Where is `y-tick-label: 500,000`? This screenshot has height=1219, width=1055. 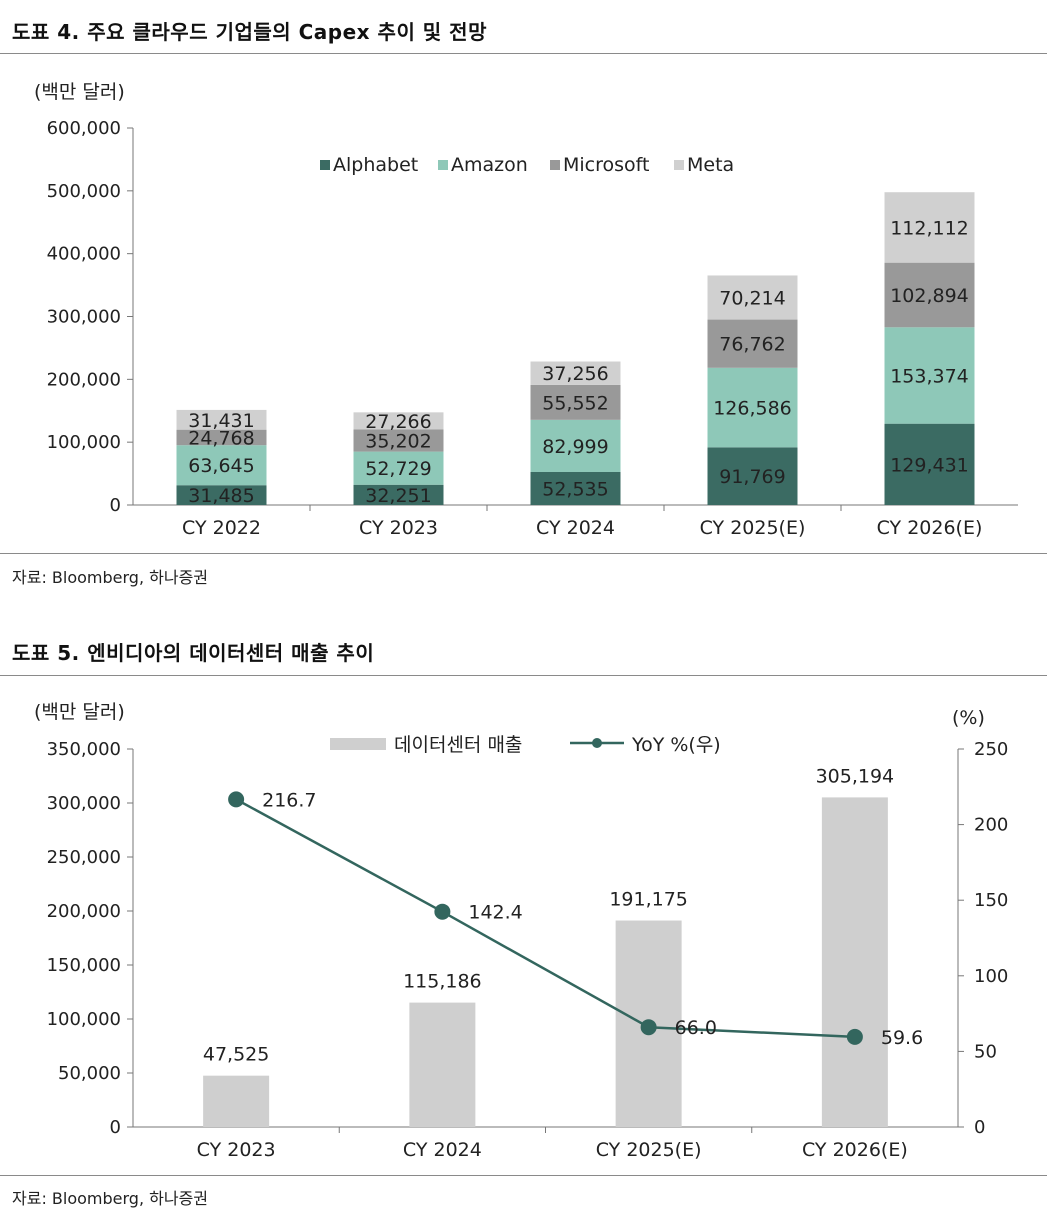 y-tick-label: 500,000 is located at coordinates (84, 191).